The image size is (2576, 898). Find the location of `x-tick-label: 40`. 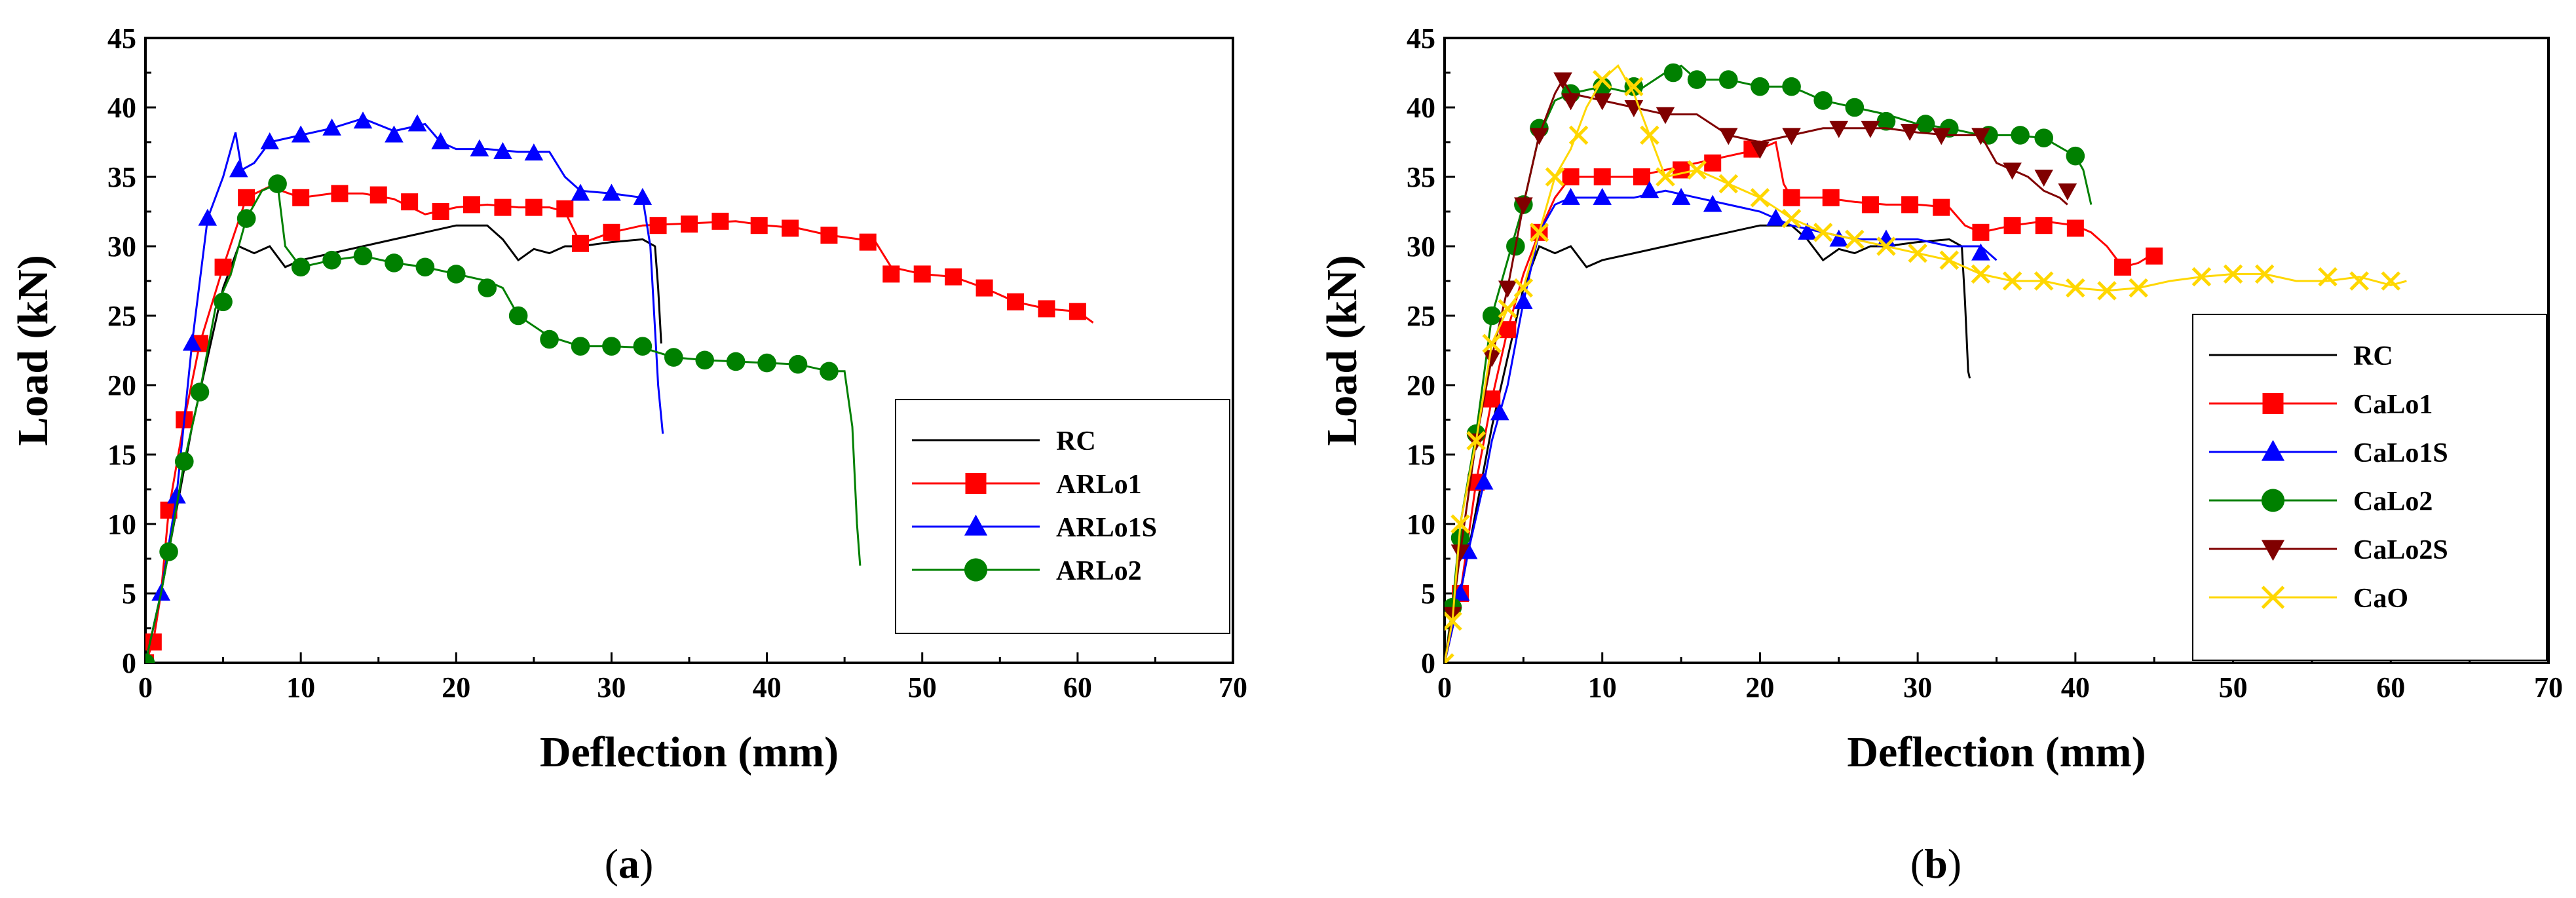

x-tick-label: 40 is located at coordinates (767, 687).